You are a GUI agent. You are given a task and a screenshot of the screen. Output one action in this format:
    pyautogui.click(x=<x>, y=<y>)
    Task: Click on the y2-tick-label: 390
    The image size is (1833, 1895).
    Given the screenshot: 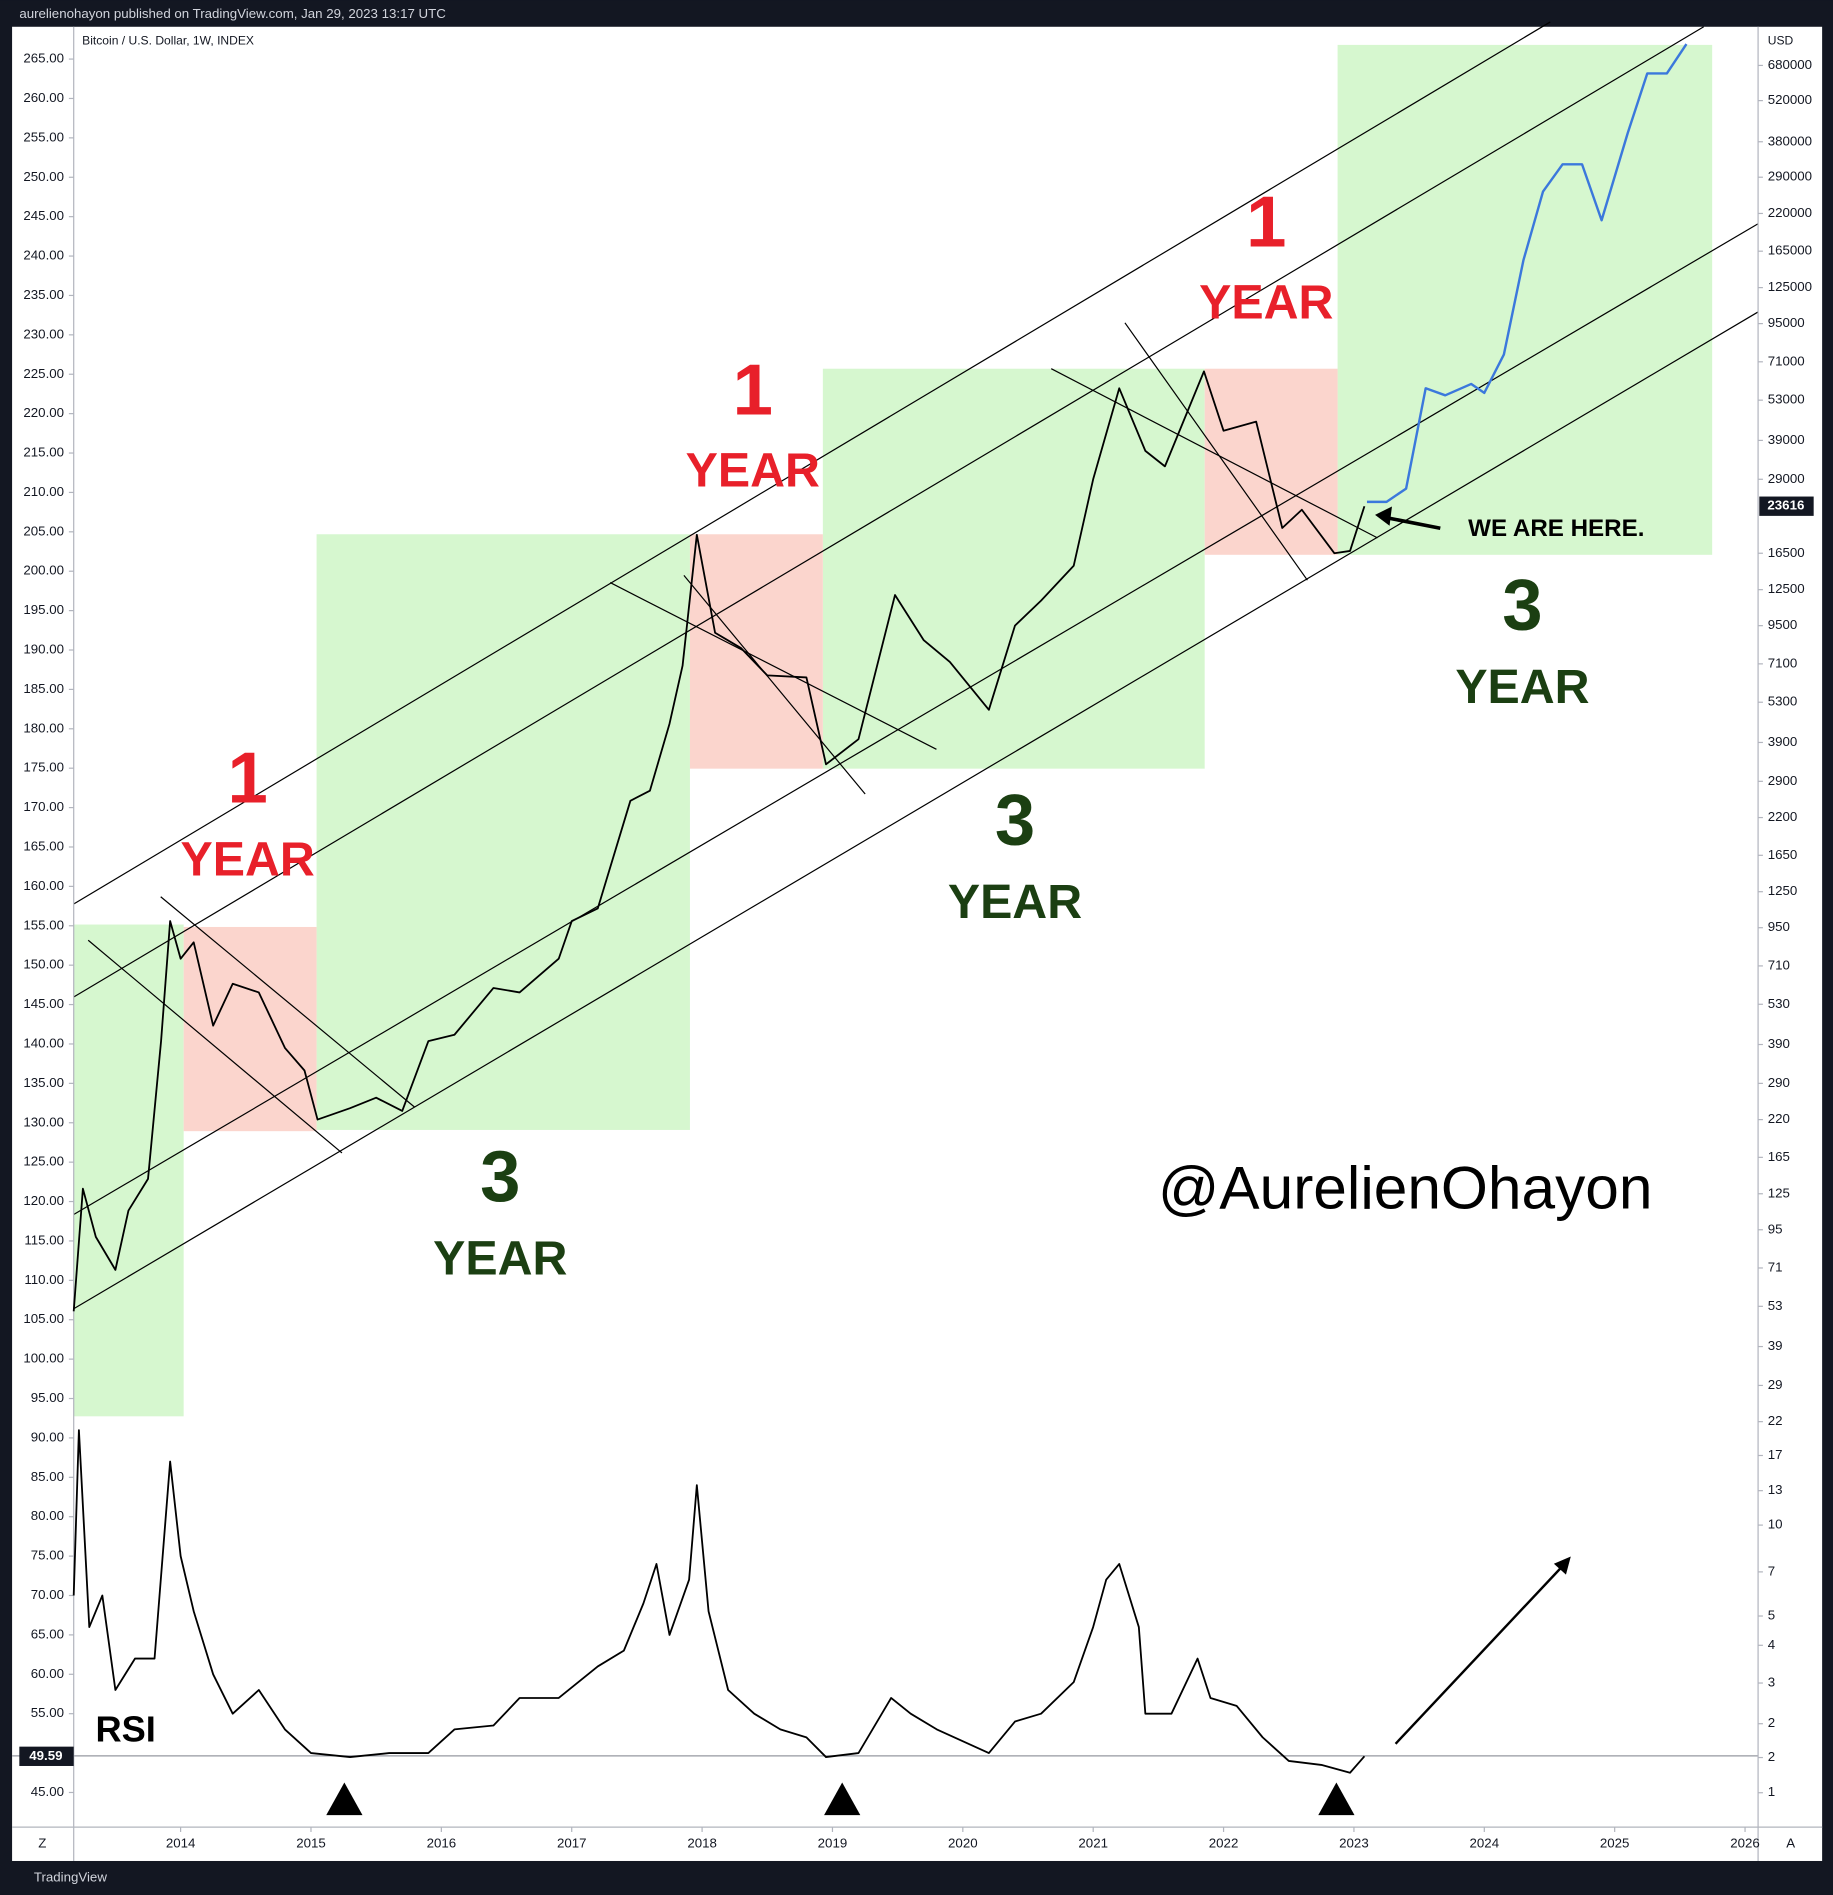 What is the action you would take?
    pyautogui.click(x=1779, y=1043)
    